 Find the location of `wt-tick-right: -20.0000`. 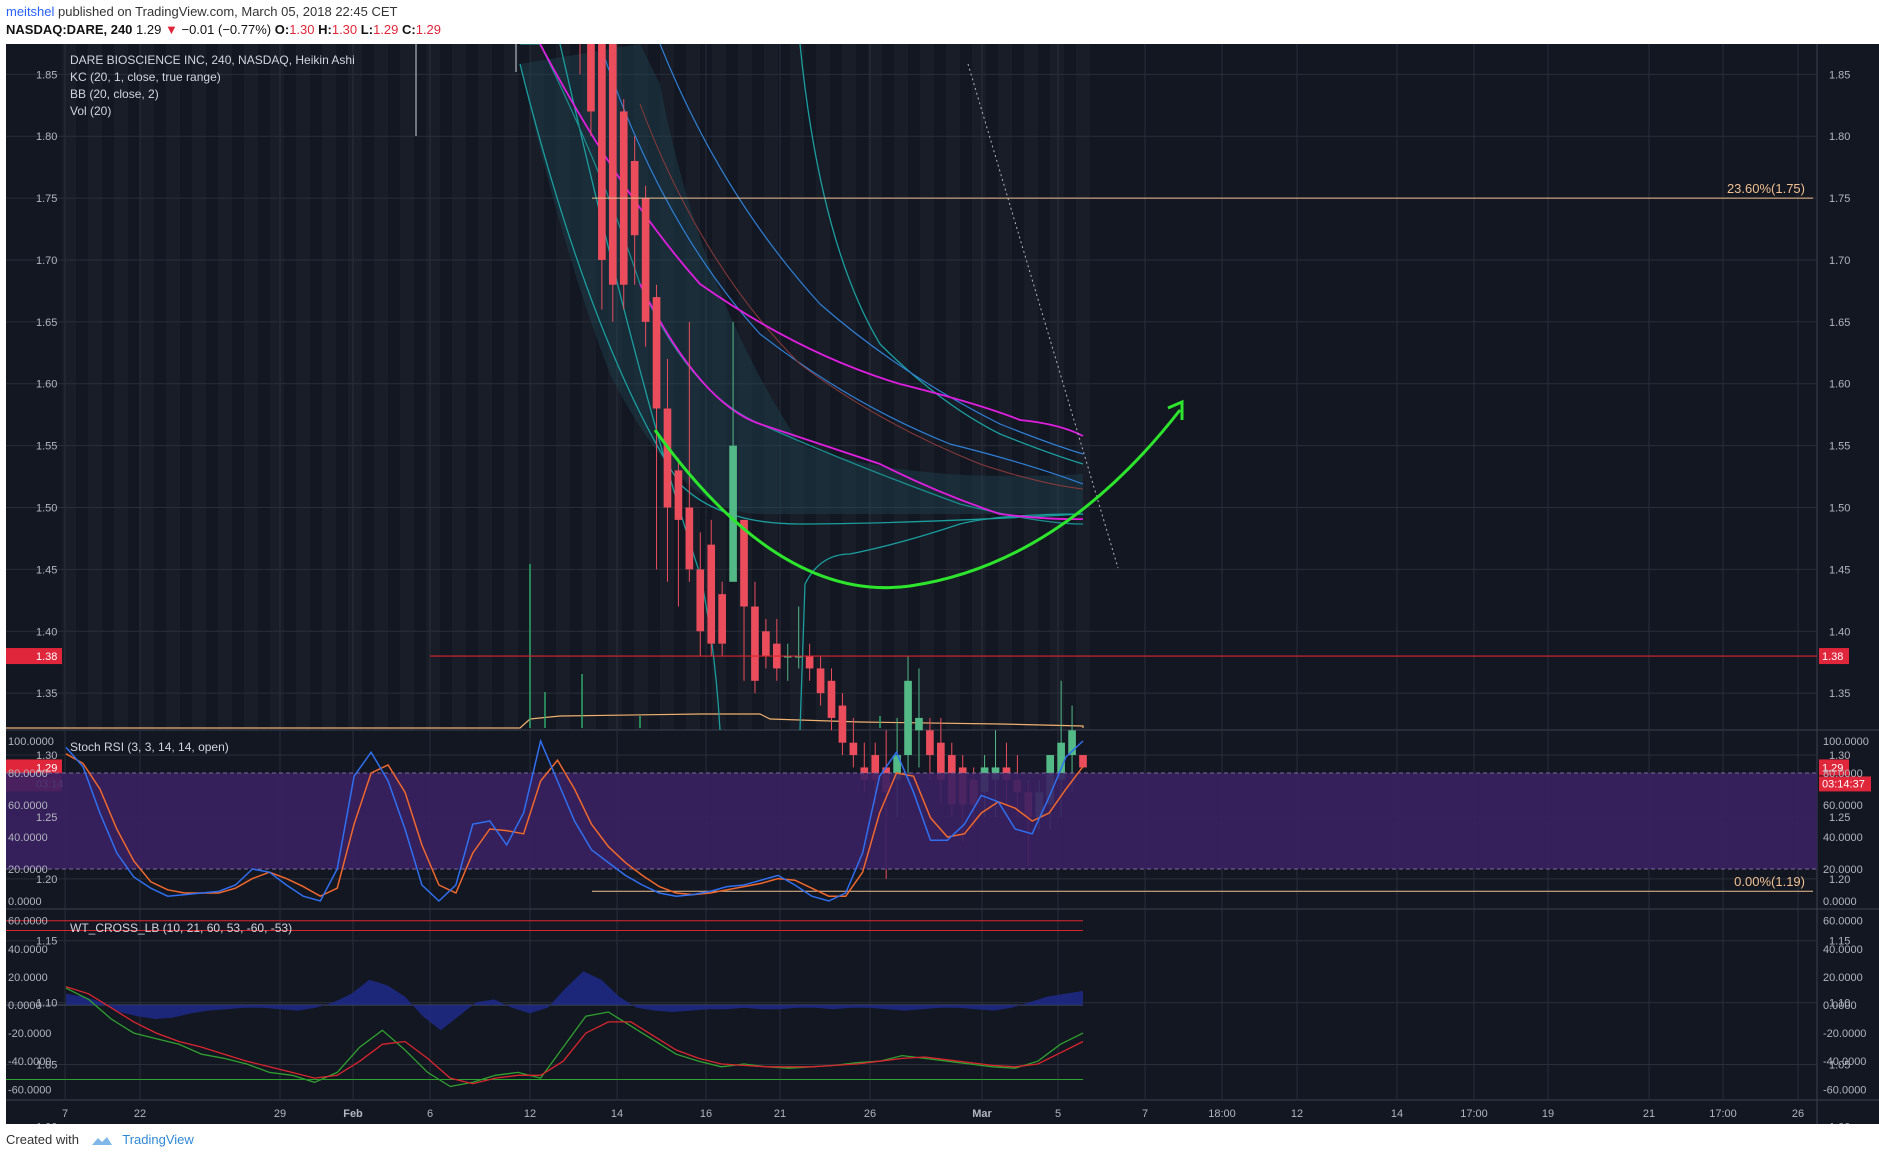

wt-tick-right: -20.0000 is located at coordinates (1844, 1034).